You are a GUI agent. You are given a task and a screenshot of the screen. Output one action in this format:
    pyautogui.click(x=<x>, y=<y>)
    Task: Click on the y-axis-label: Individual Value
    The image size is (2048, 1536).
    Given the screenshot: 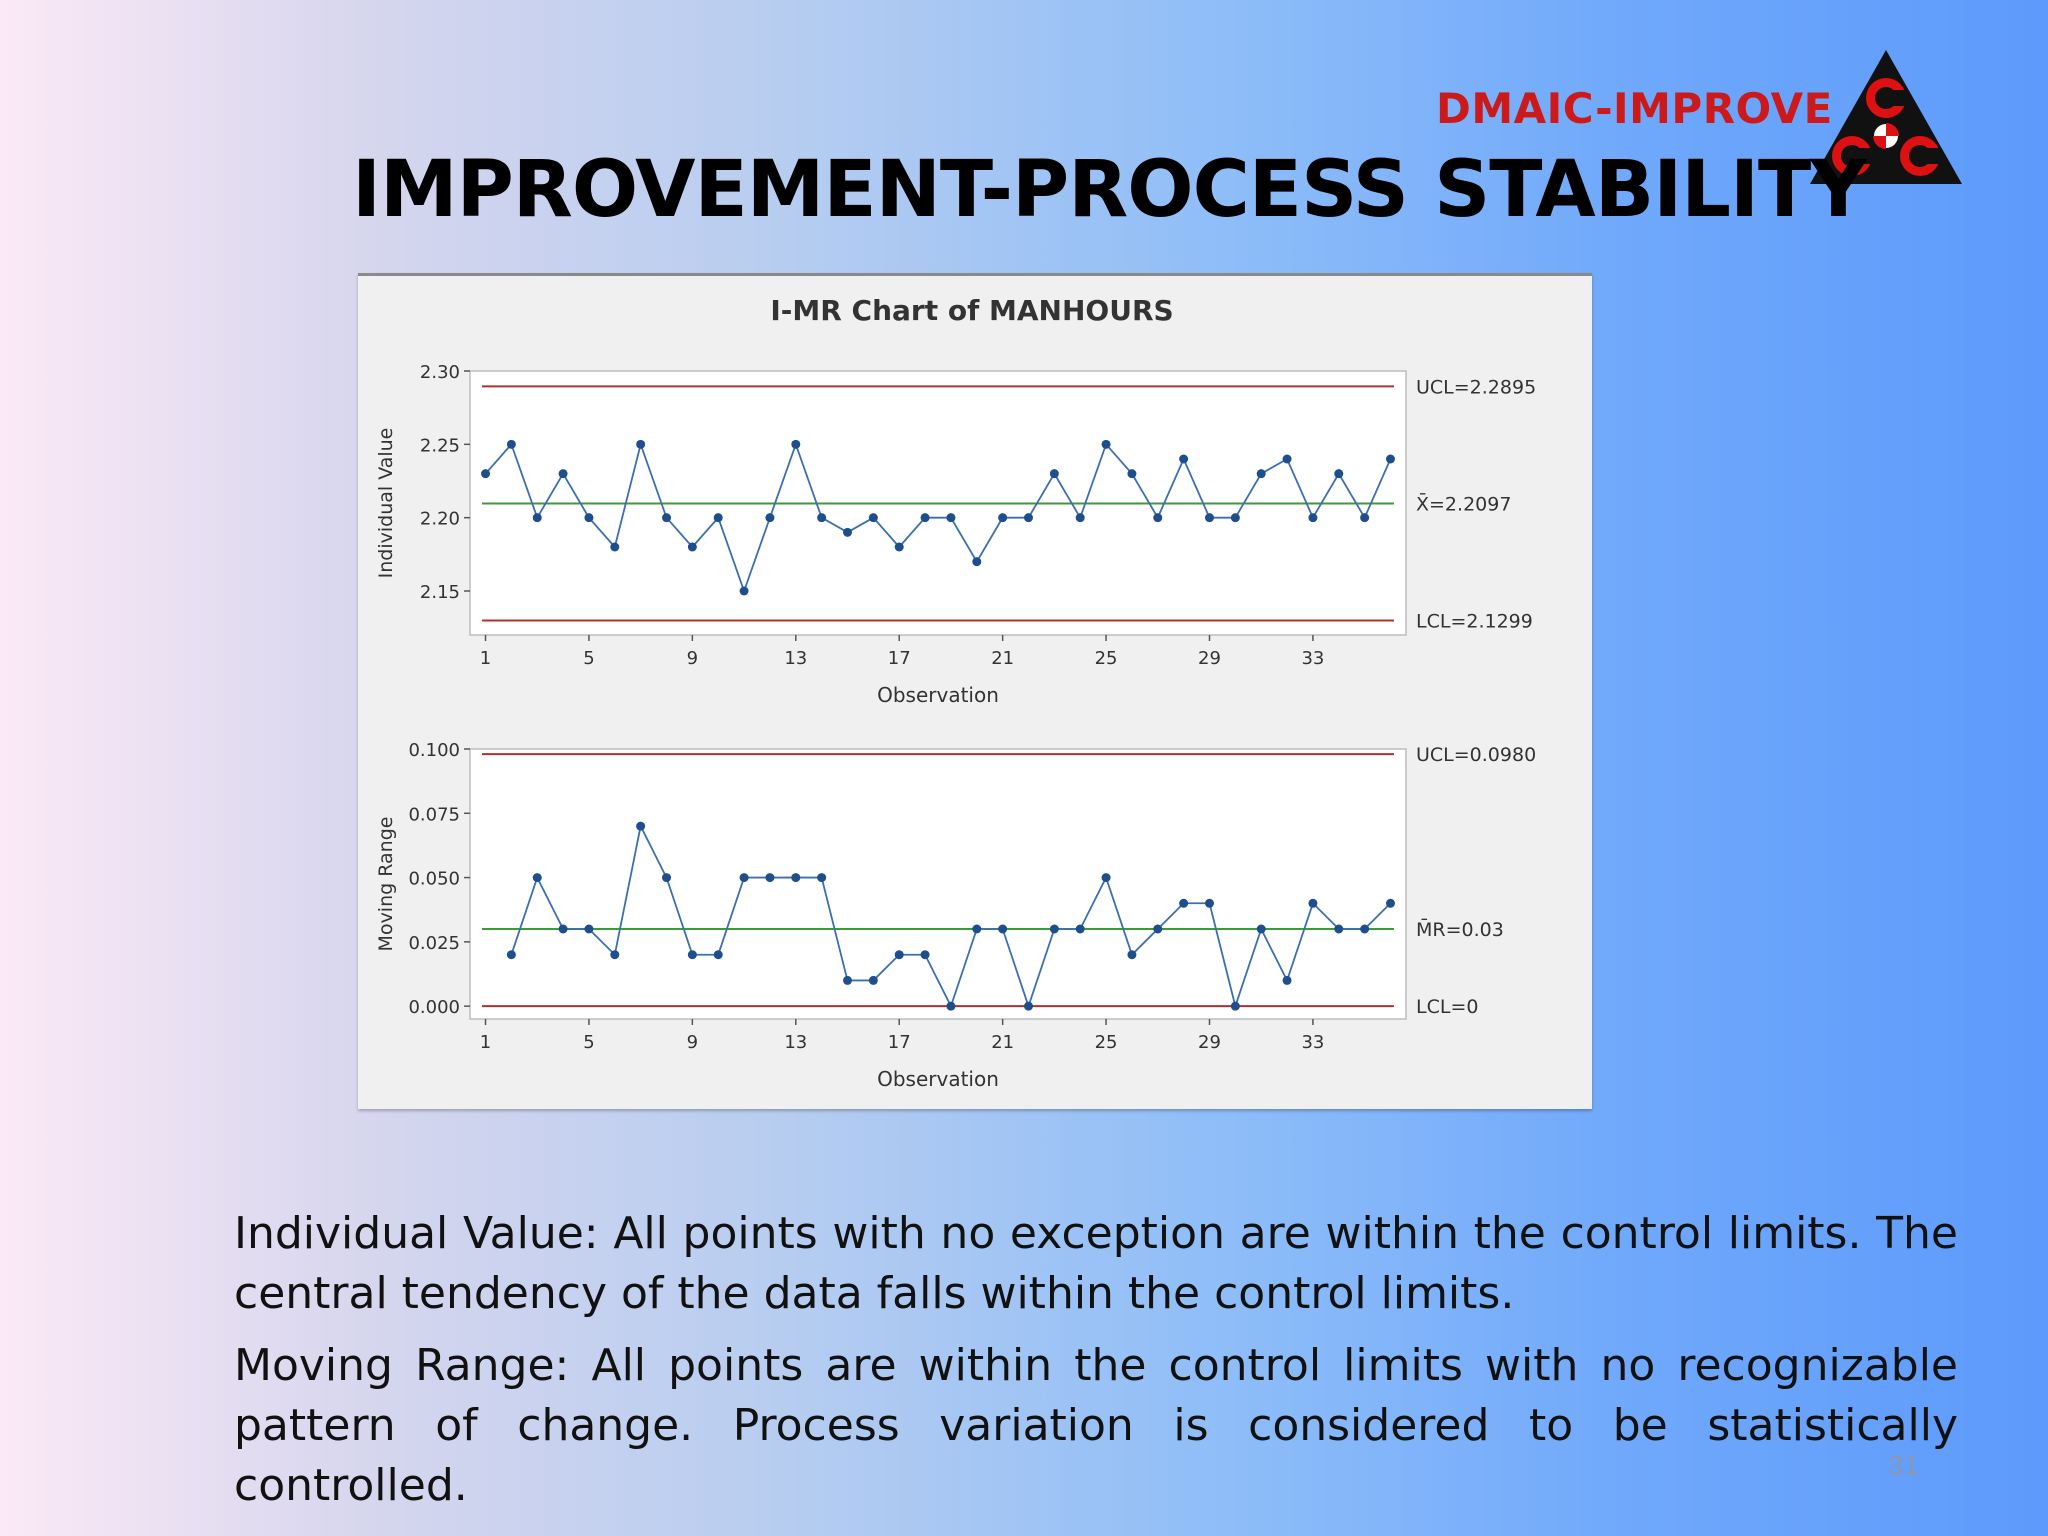 What is the action you would take?
    pyautogui.click(x=386, y=503)
    